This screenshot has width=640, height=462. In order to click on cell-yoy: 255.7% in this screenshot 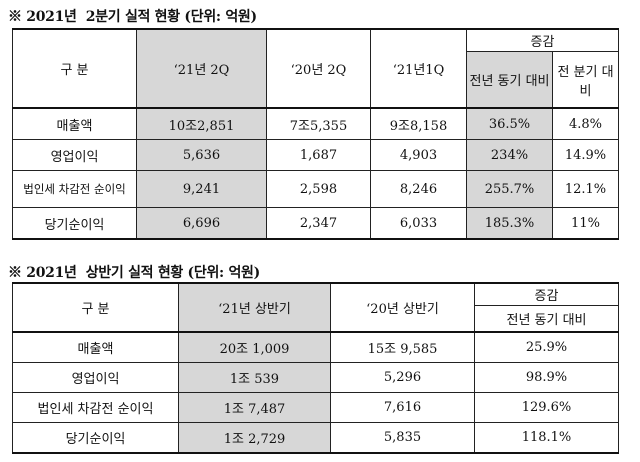, I will do `click(509, 189)`.